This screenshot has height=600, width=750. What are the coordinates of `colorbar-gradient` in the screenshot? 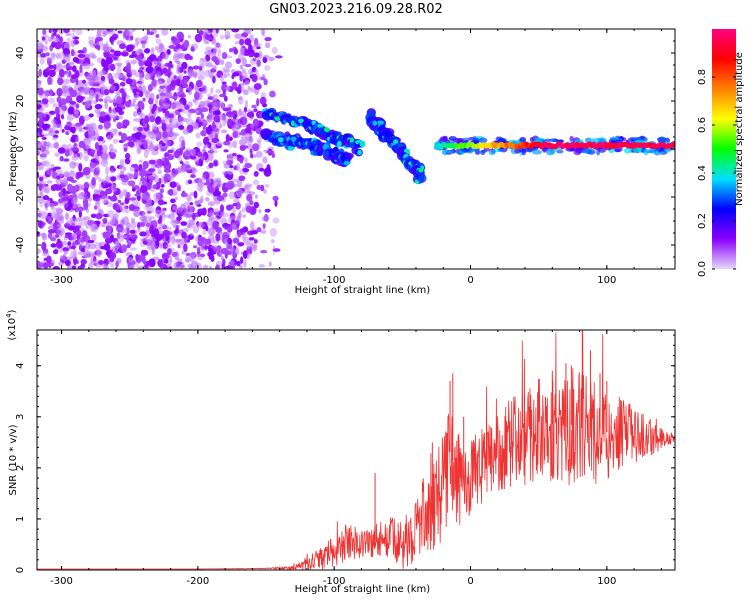 It's located at (724, 149).